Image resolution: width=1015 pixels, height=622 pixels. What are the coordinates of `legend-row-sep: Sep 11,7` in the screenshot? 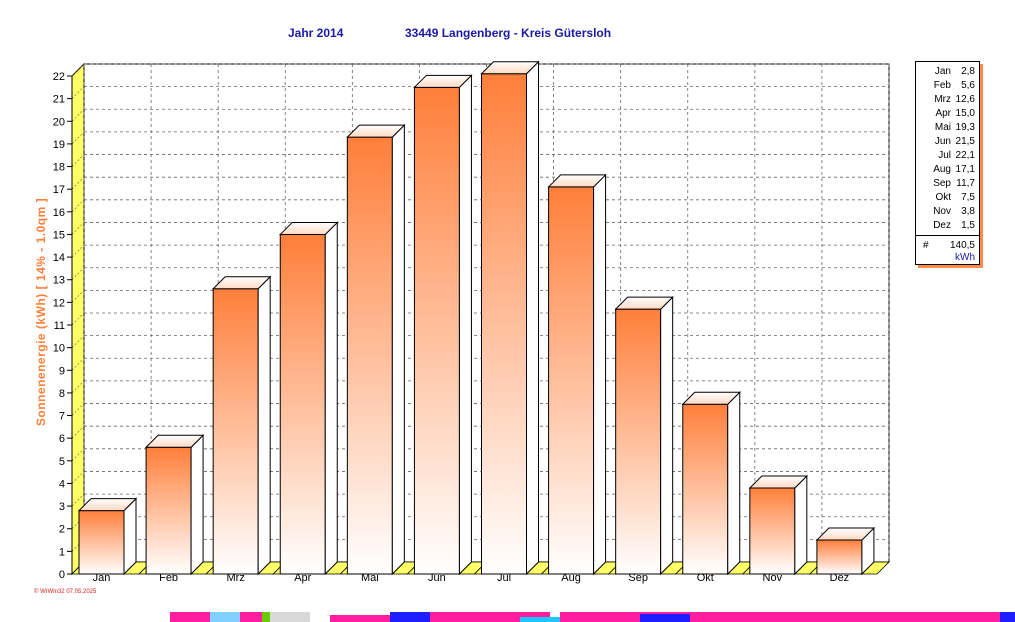 It's located at (947, 185).